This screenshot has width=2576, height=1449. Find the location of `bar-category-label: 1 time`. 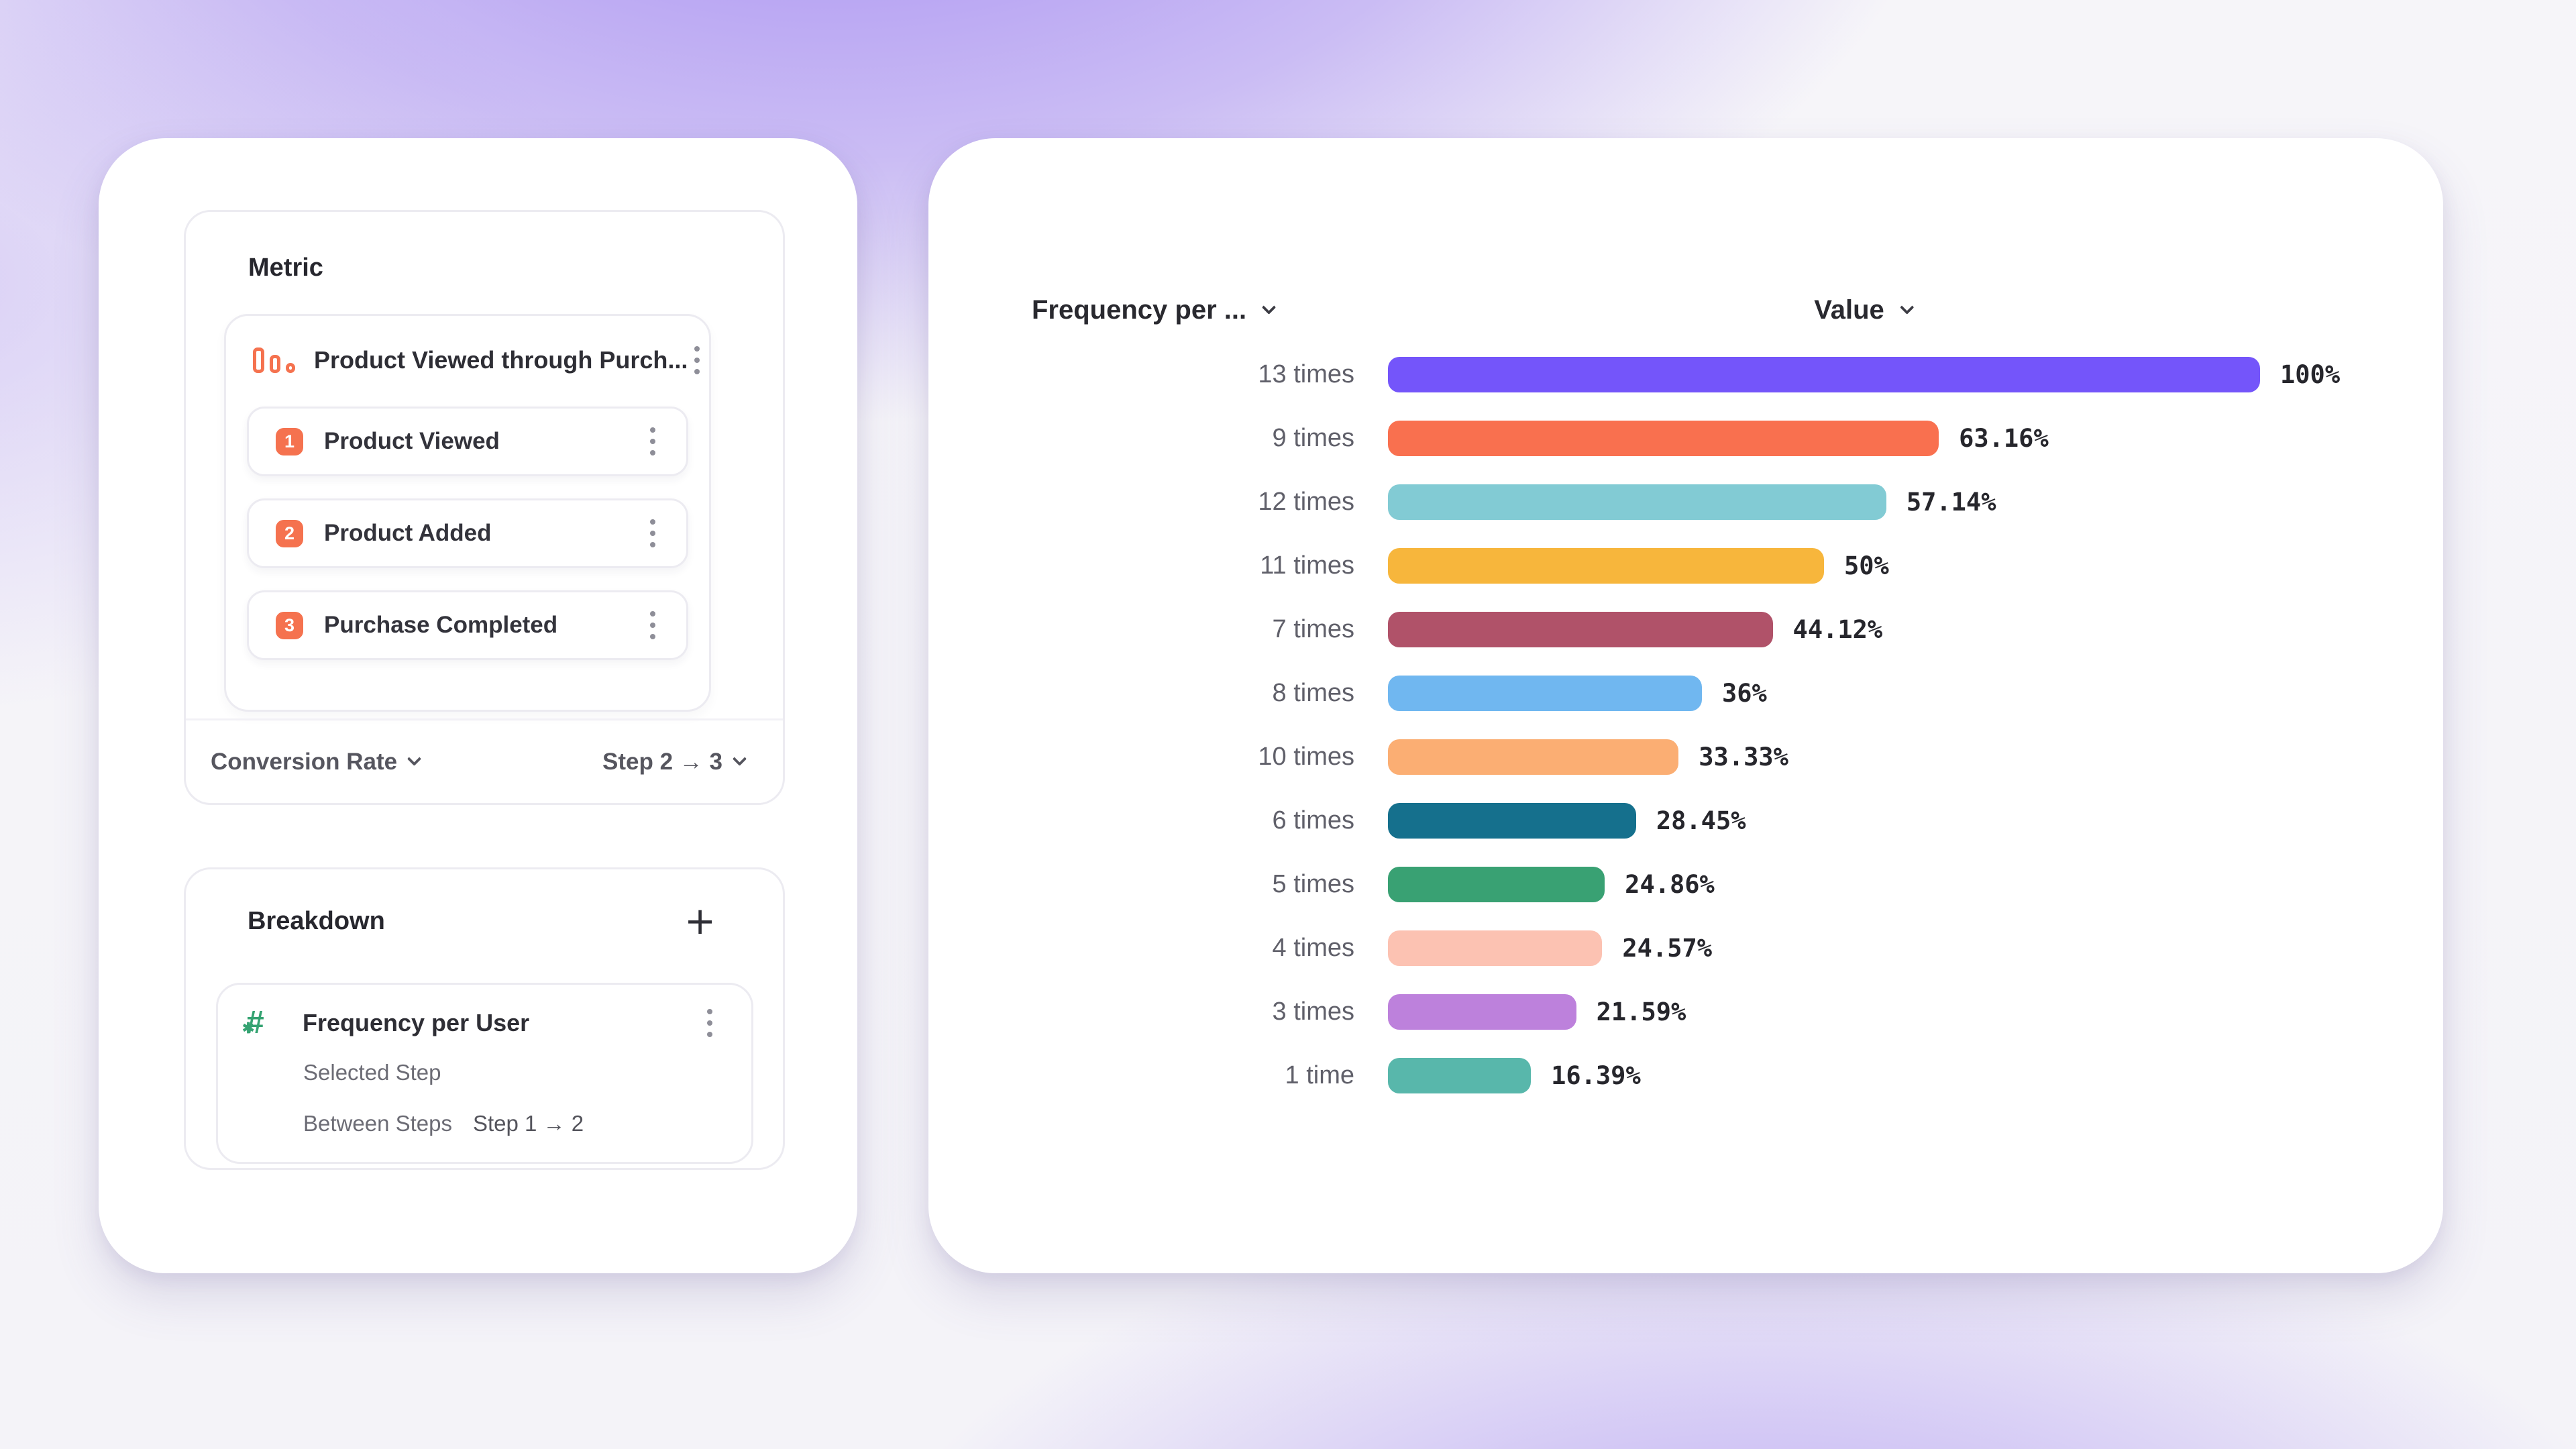

bar-category-label: 1 time is located at coordinates (1319, 1075).